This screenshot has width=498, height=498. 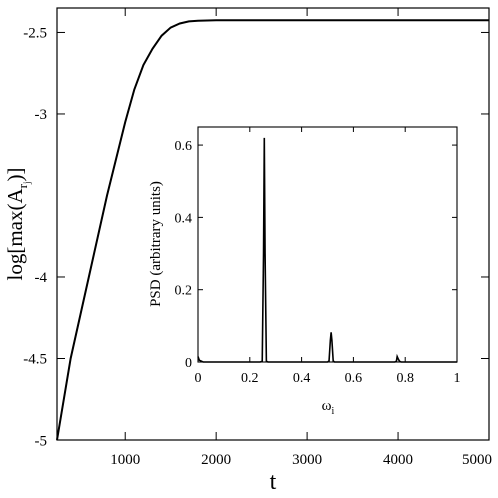 What do you see at coordinates (198, 378) in the screenshot?
I see `inset-x-tick-label: 0` at bounding box center [198, 378].